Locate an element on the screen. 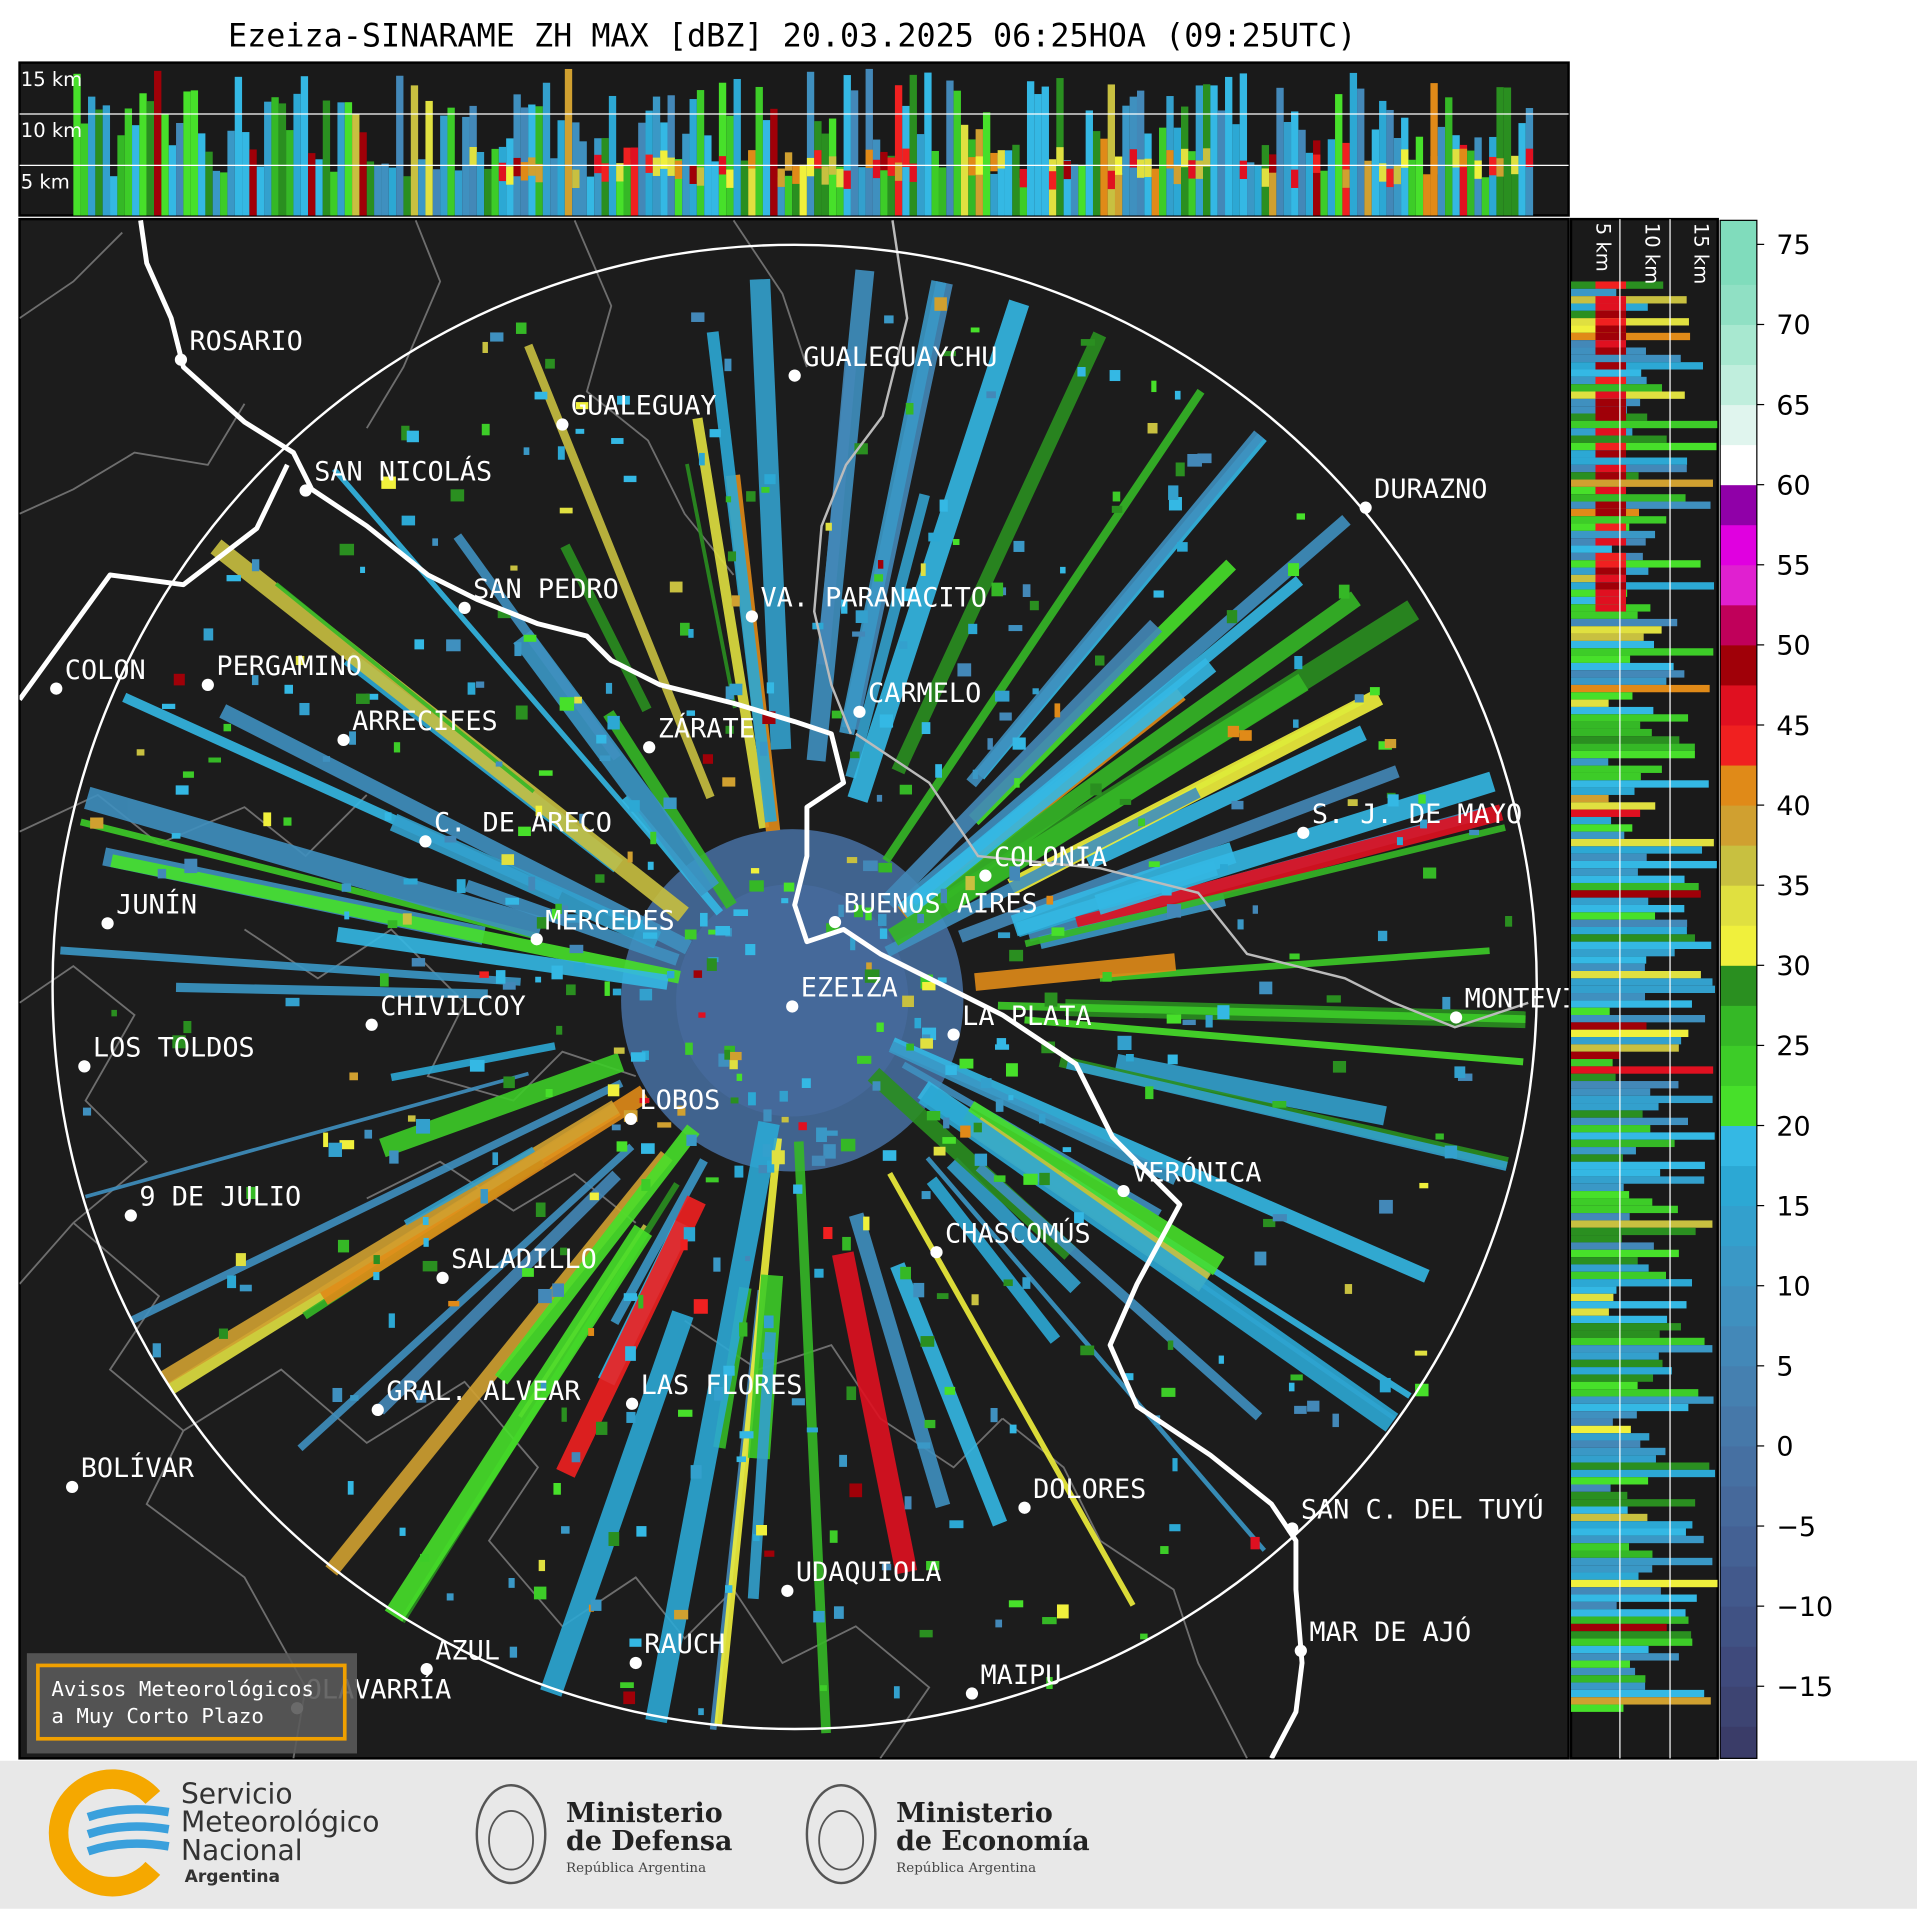 Image resolution: width=1917 pixels, height=1909 pixels. city-label: LA PLATA is located at coordinates (1026, 1016).